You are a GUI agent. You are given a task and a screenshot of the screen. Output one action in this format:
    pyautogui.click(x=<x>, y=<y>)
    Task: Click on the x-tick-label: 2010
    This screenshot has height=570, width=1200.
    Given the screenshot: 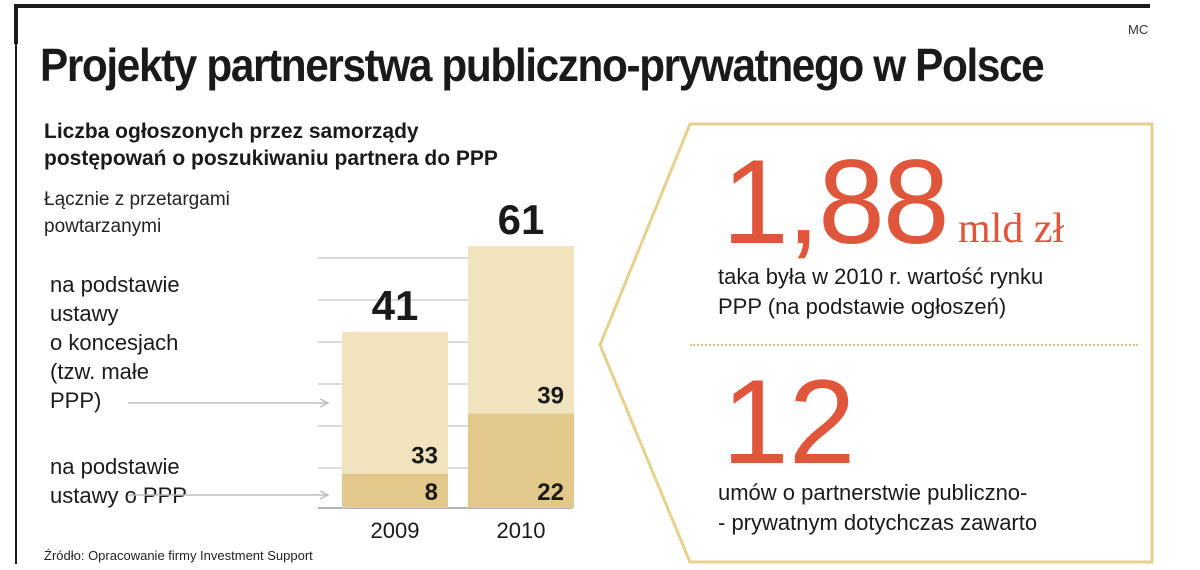 What is the action you would take?
    pyautogui.click(x=521, y=530)
    